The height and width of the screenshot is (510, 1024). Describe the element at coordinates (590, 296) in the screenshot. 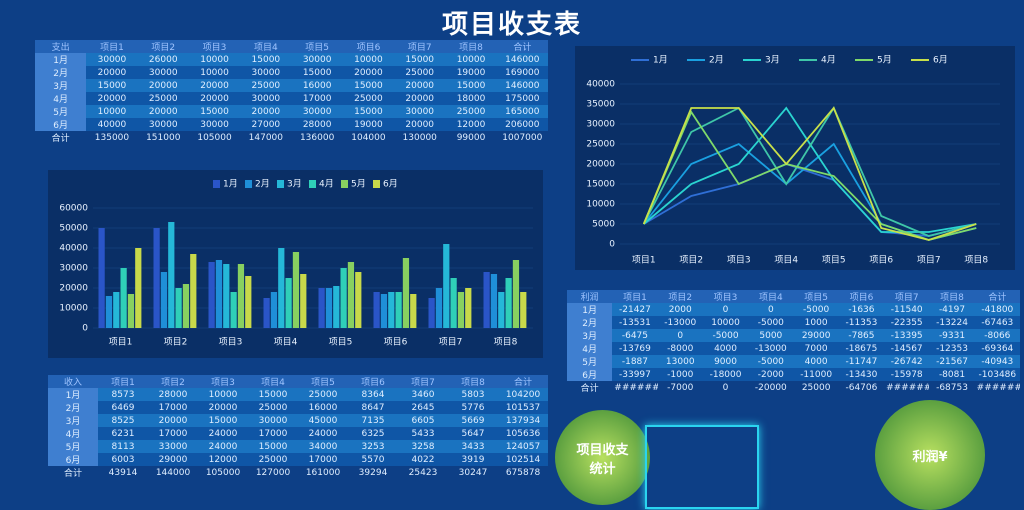

I see `header-cell: 利润` at that location.